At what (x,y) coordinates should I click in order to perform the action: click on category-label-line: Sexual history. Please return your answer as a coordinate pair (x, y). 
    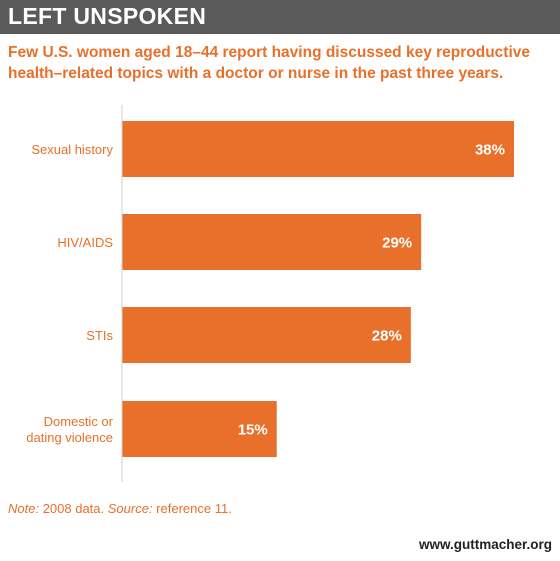
    Looking at the image, I should click on (72, 149).